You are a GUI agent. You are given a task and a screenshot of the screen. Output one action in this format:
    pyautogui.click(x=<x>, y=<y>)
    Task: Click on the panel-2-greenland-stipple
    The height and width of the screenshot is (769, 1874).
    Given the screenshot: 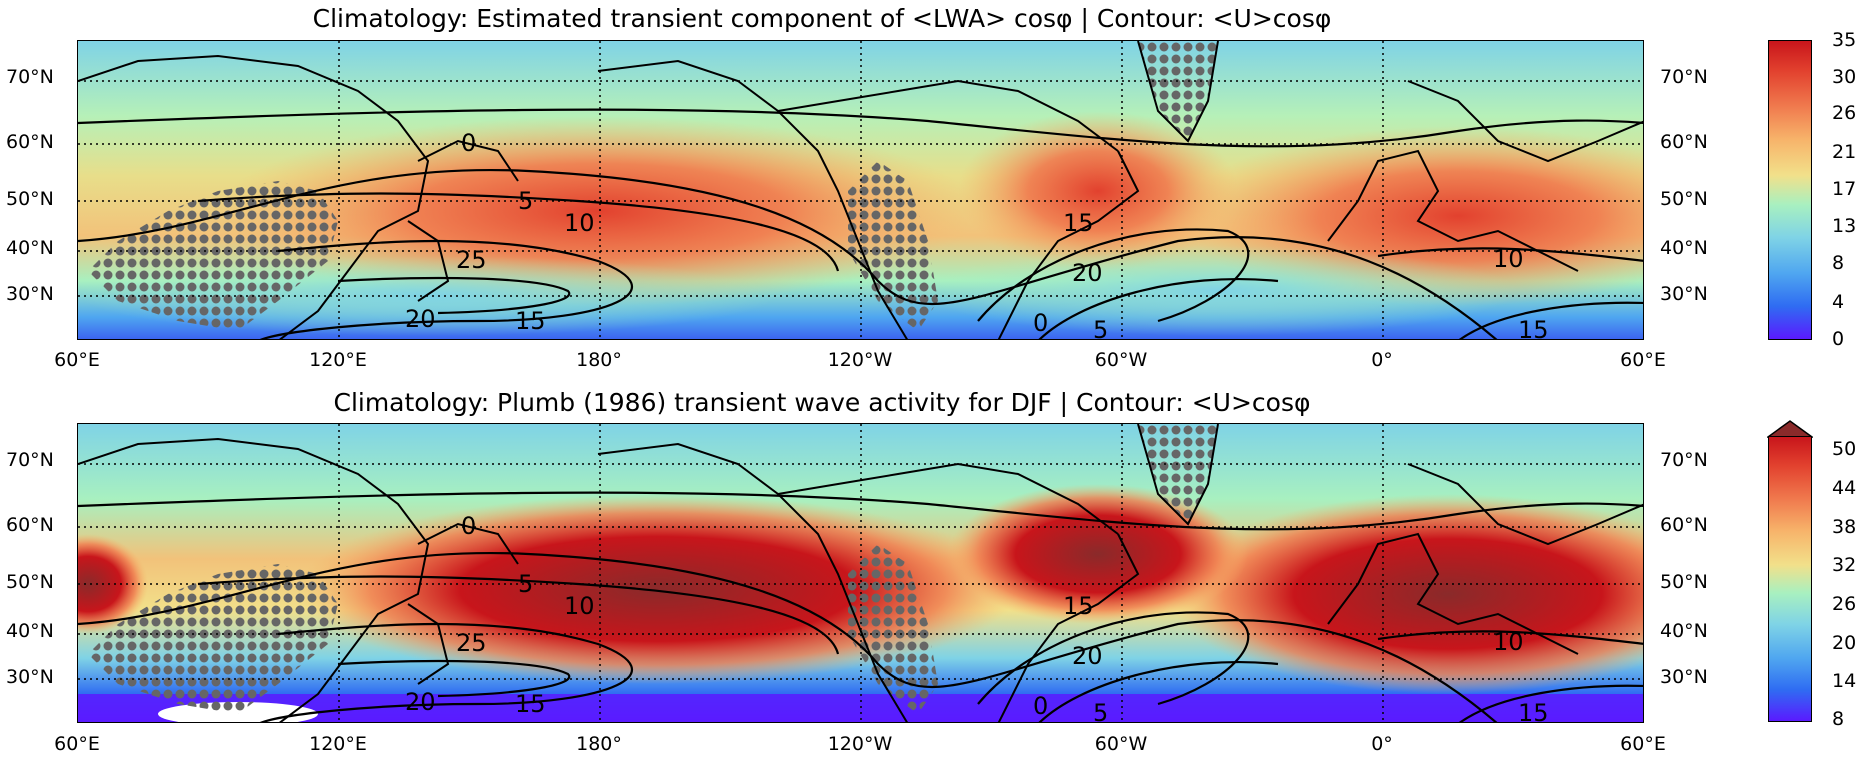 What is the action you would take?
    pyautogui.click(x=1178, y=474)
    